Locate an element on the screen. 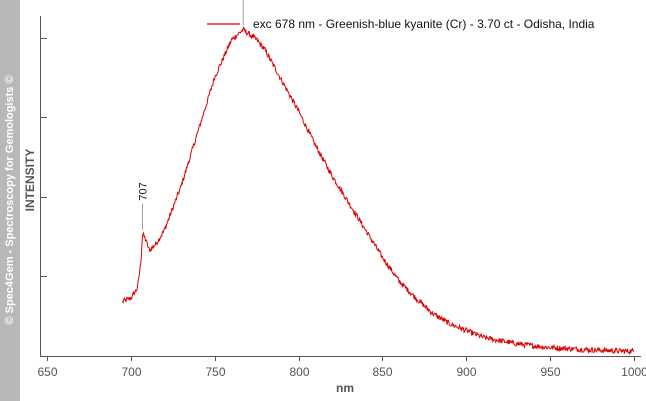 This screenshot has height=401, width=646. peak-annotations: 707767 is located at coordinates (191, 115).